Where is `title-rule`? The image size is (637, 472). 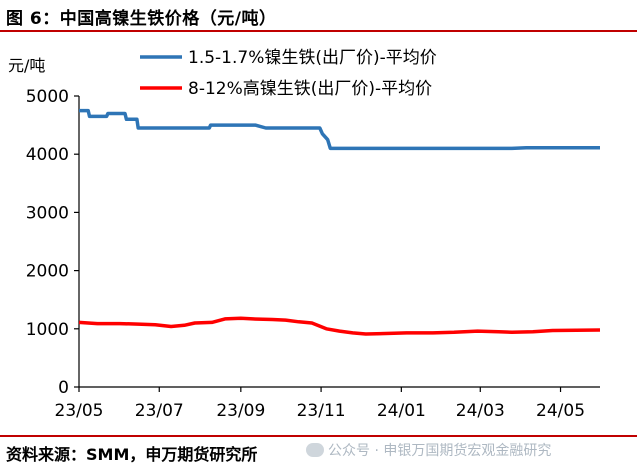
title-rule is located at coordinates (318, 31).